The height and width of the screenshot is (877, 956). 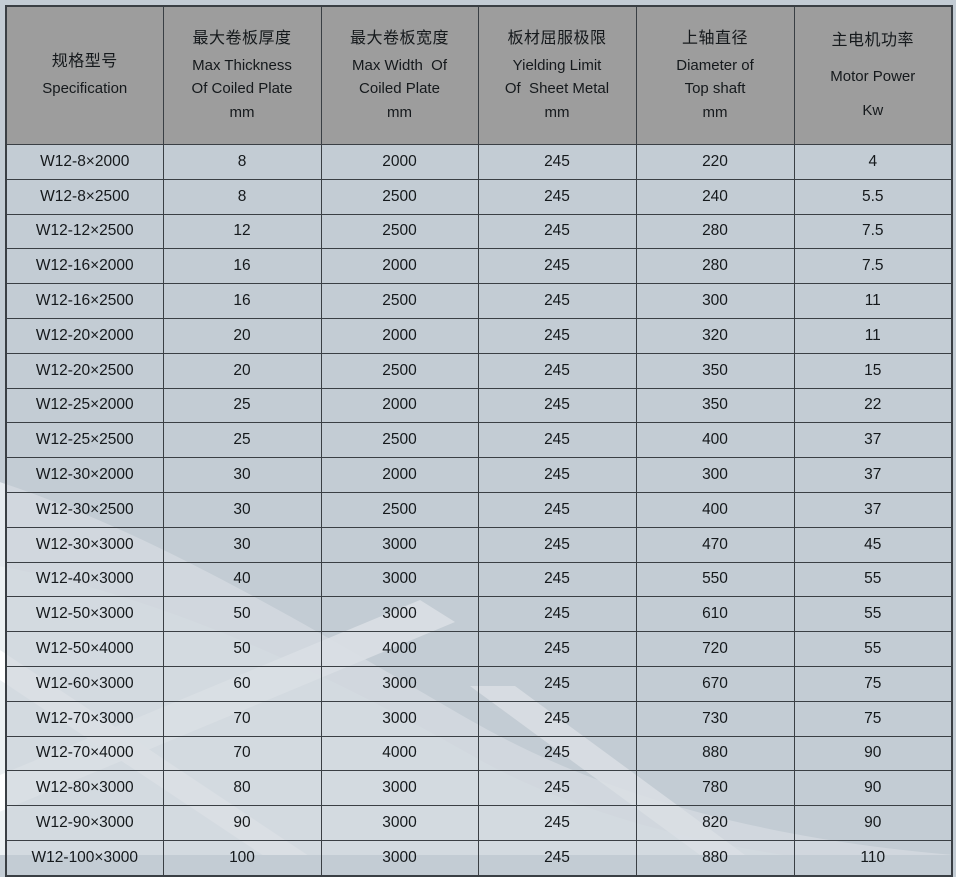 What do you see at coordinates (242, 858) in the screenshot?
I see `cell-value: 100` at bounding box center [242, 858].